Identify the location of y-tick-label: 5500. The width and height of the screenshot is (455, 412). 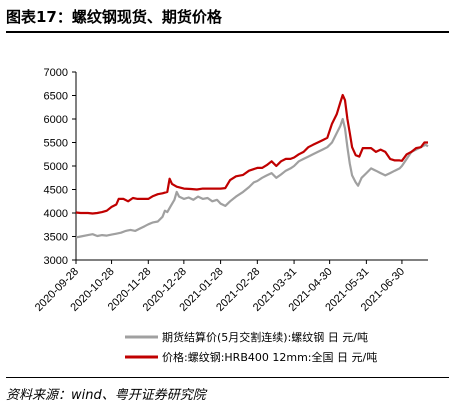
(56, 144).